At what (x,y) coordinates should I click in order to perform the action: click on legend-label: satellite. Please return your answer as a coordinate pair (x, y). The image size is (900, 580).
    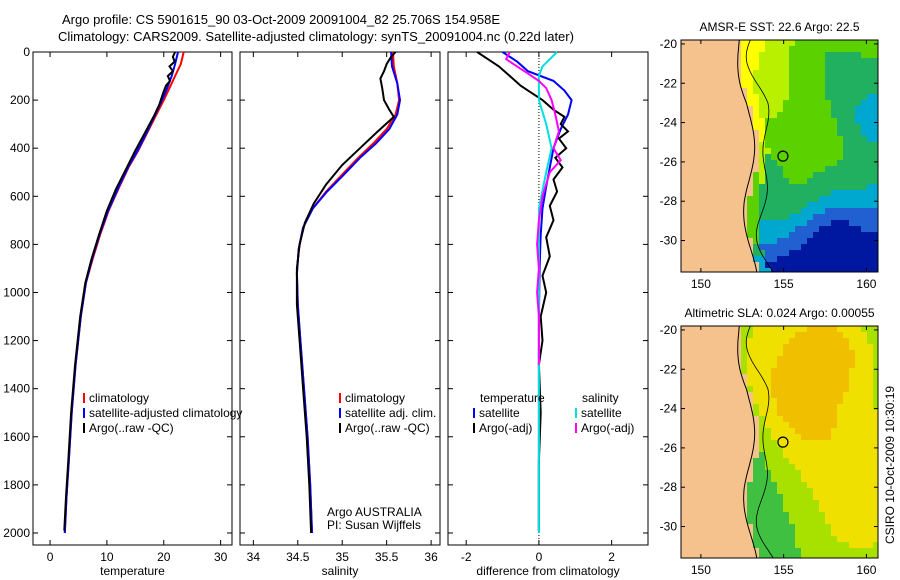
    Looking at the image, I should click on (601, 413).